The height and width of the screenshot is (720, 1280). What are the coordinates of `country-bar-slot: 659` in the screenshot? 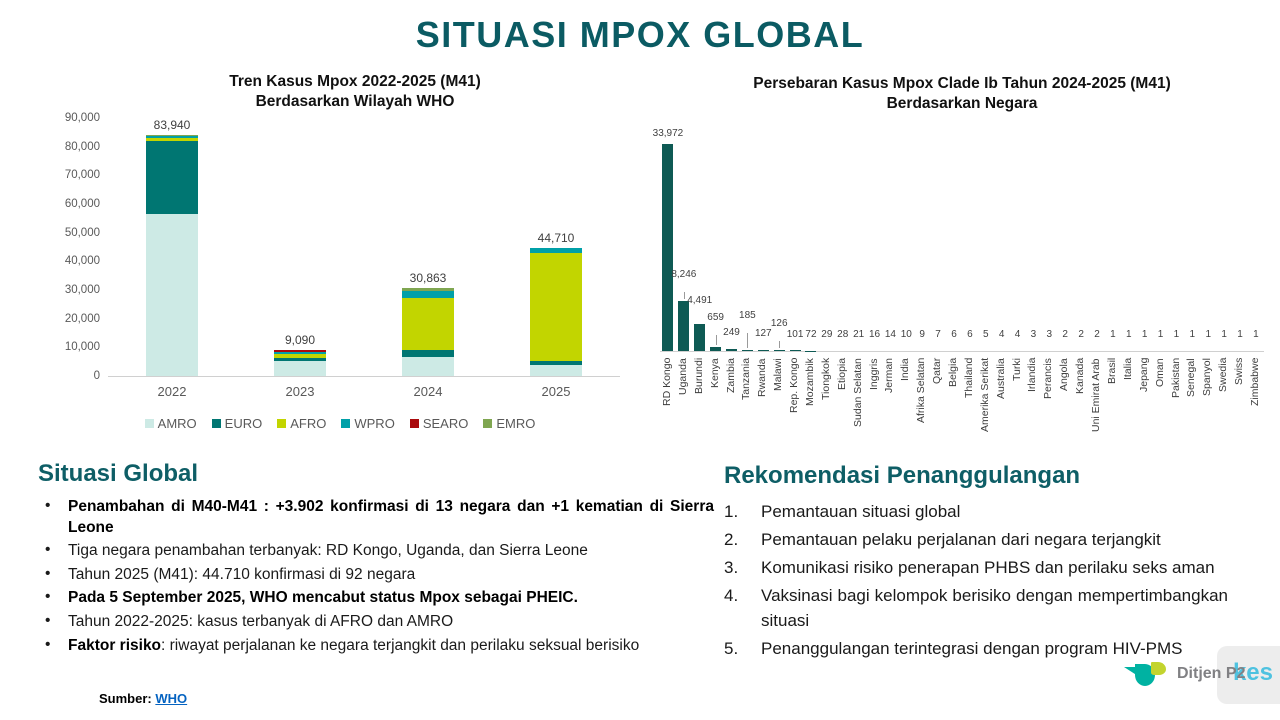 It's located at (715, 212).